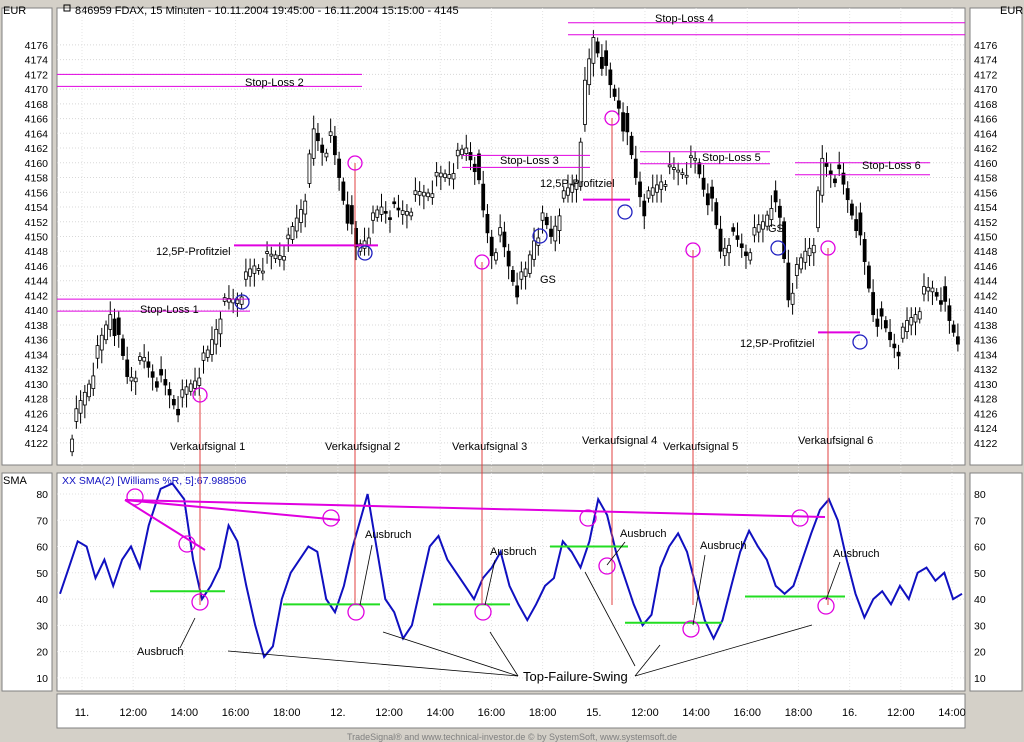 The height and width of the screenshot is (742, 1024). I want to click on gs-label: GS, so click(548, 280).